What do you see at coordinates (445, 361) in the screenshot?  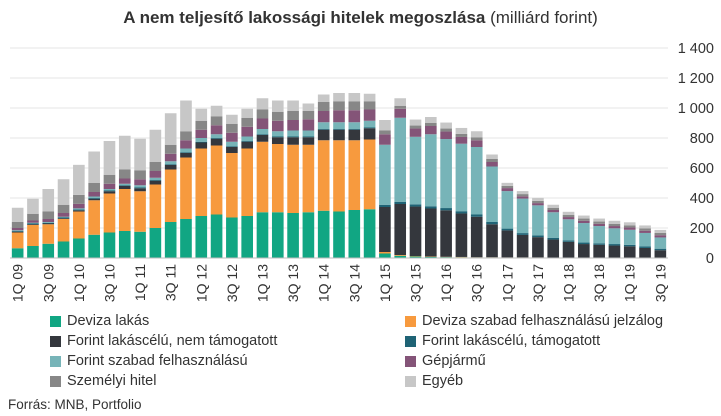 I see `legend-item: Gépjármű` at bounding box center [445, 361].